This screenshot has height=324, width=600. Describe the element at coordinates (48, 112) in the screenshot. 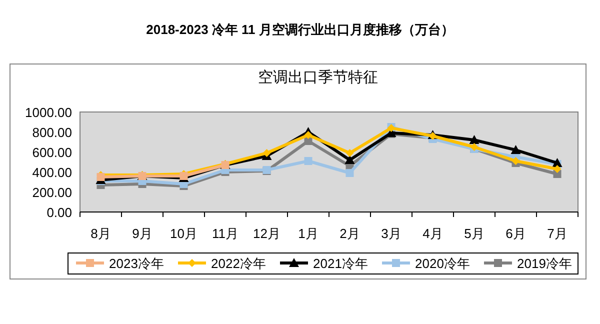

I see `y-tick-label: 1000.00` at that location.